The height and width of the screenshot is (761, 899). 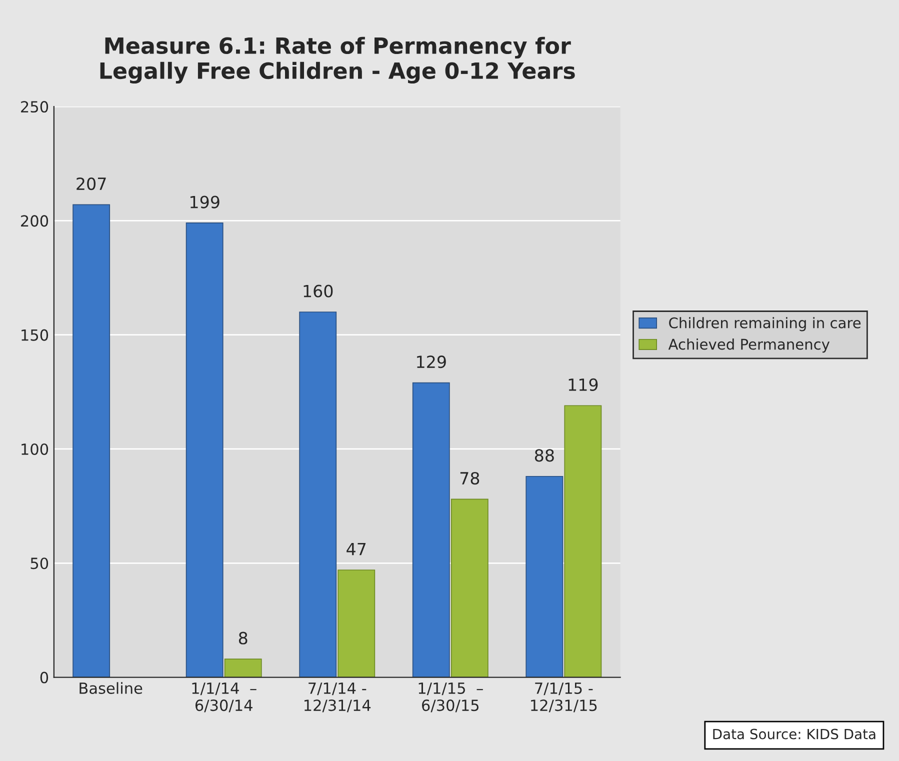 I want to click on x-tick-label: Baseline, so click(x=111, y=688).